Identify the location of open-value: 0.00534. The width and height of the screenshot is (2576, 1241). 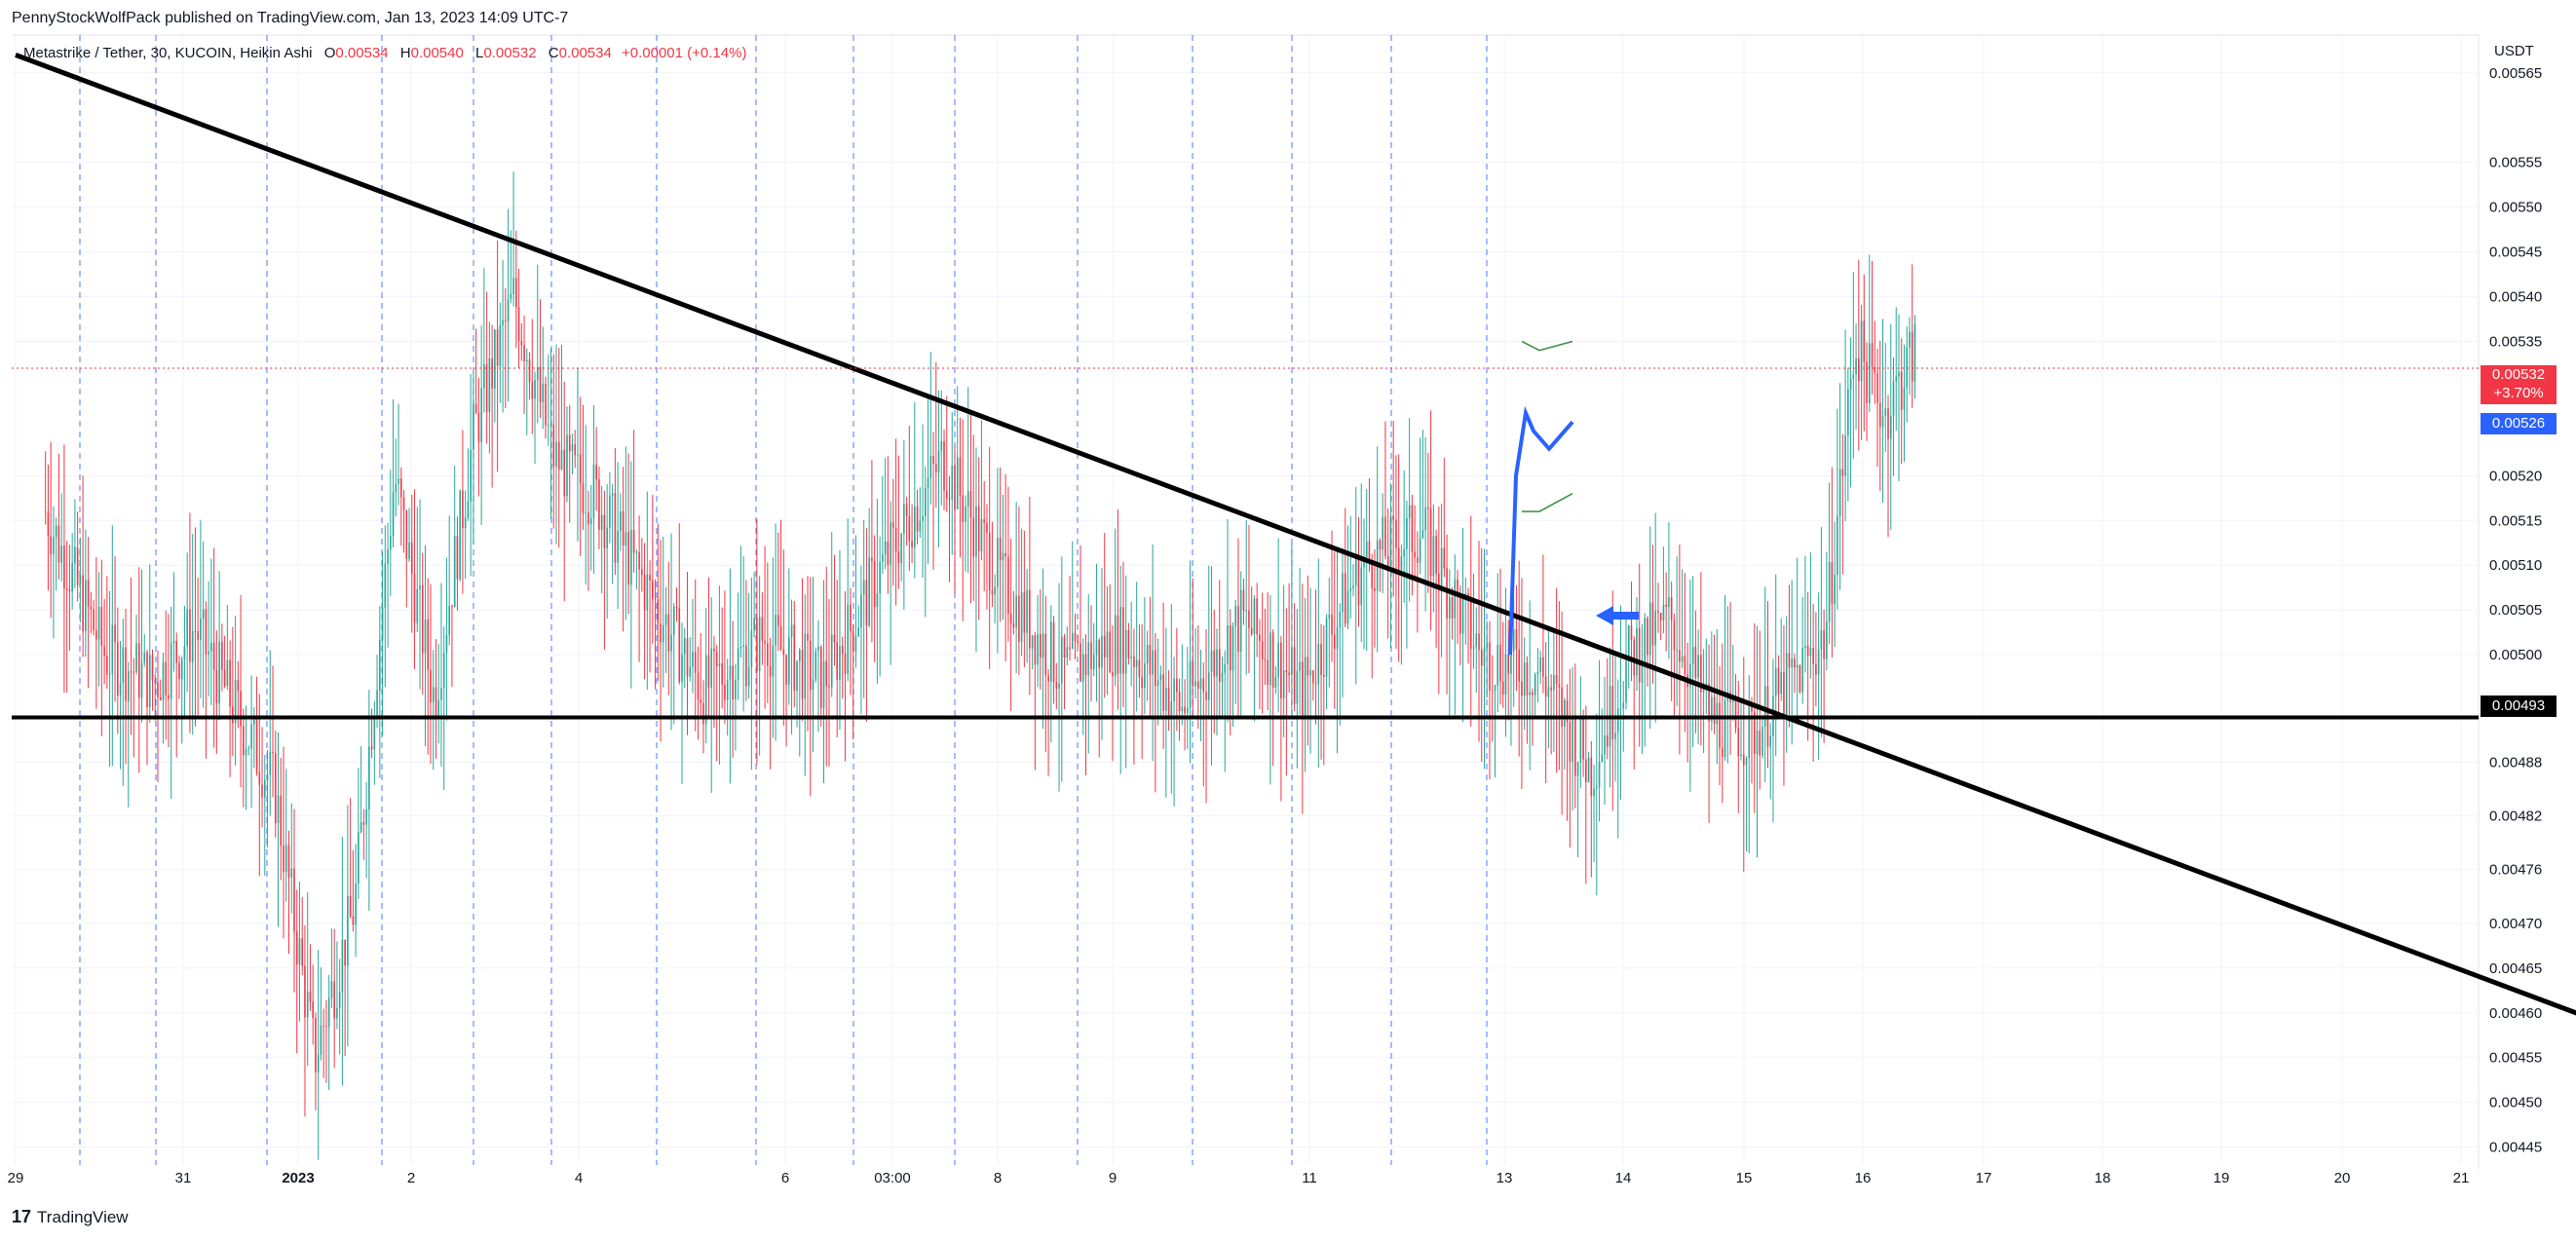
(362, 53).